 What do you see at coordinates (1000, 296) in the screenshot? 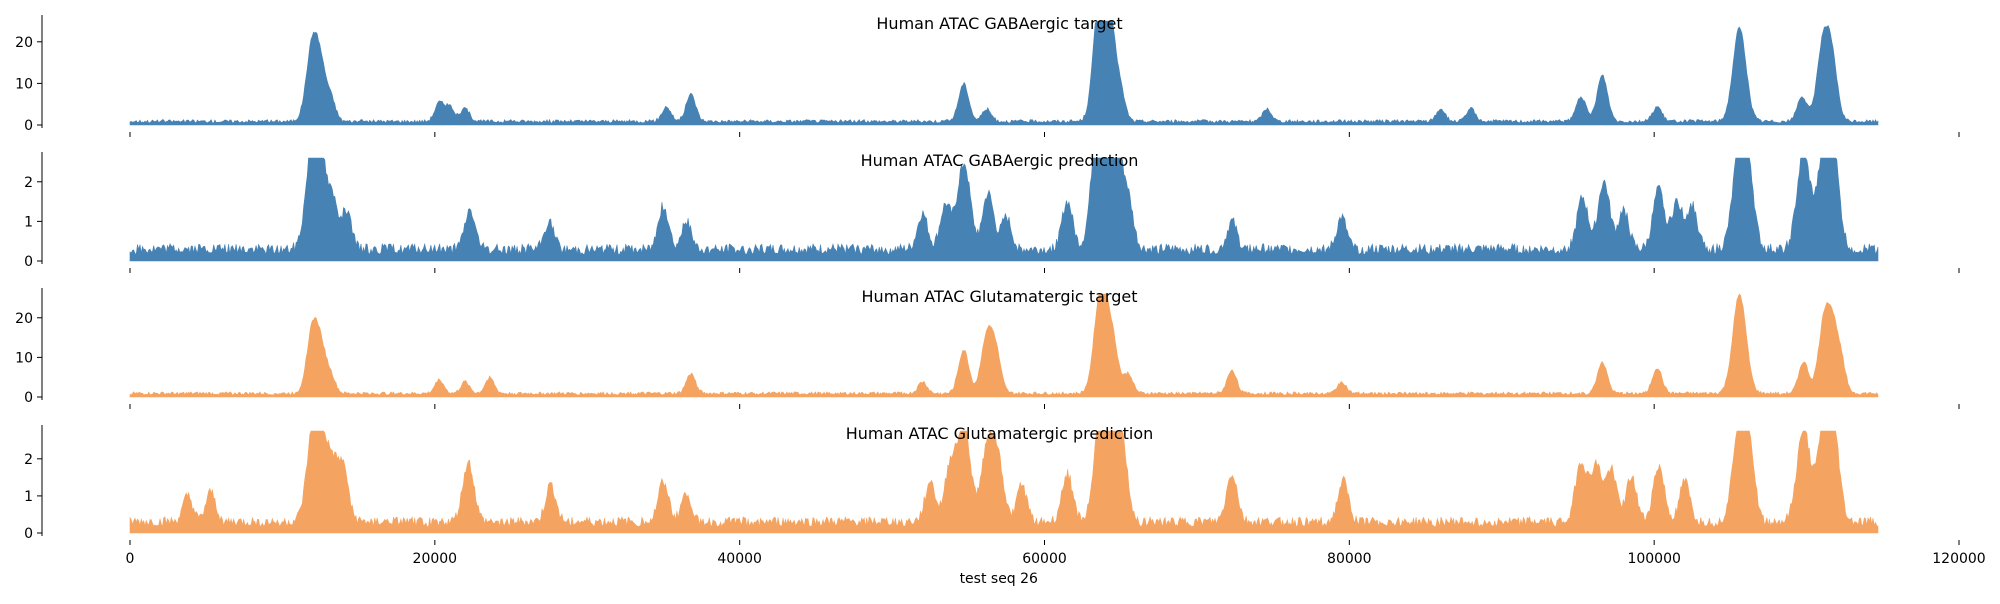
I see `panel-title-3: Human ATAC Glutamatergic target` at bounding box center [1000, 296].